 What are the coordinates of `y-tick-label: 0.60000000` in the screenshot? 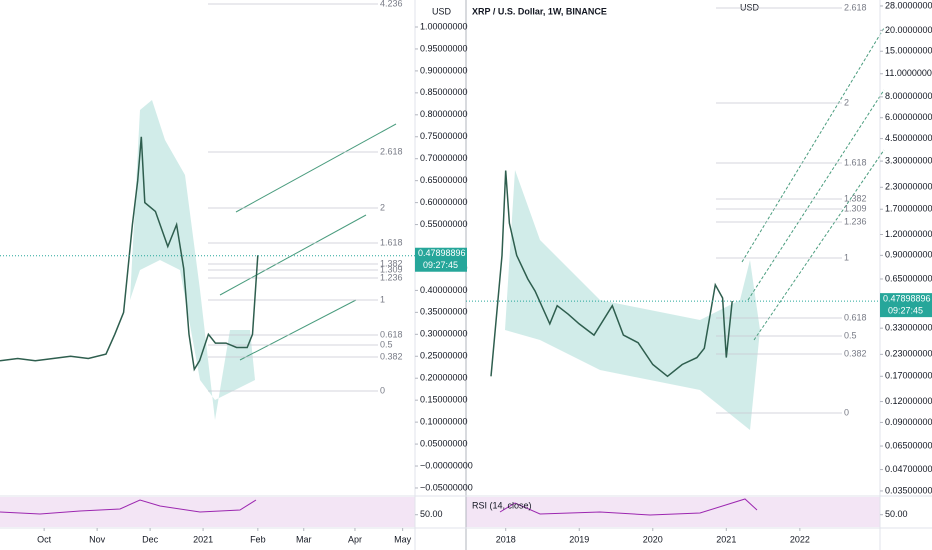 It's located at (444, 202).